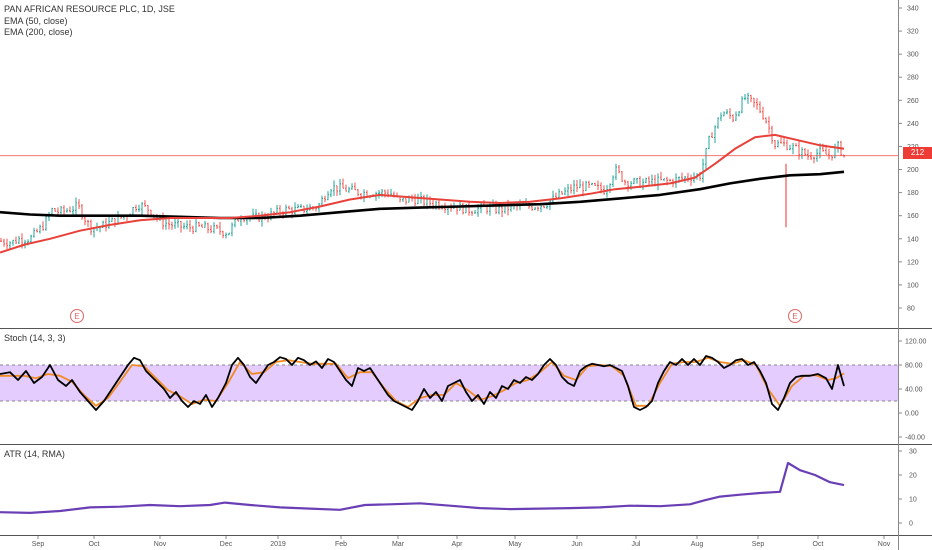 This screenshot has width=932, height=550. Describe the element at coordinates (913, 9) in the screenshot. I see `price-tick-label: 340` at that location.